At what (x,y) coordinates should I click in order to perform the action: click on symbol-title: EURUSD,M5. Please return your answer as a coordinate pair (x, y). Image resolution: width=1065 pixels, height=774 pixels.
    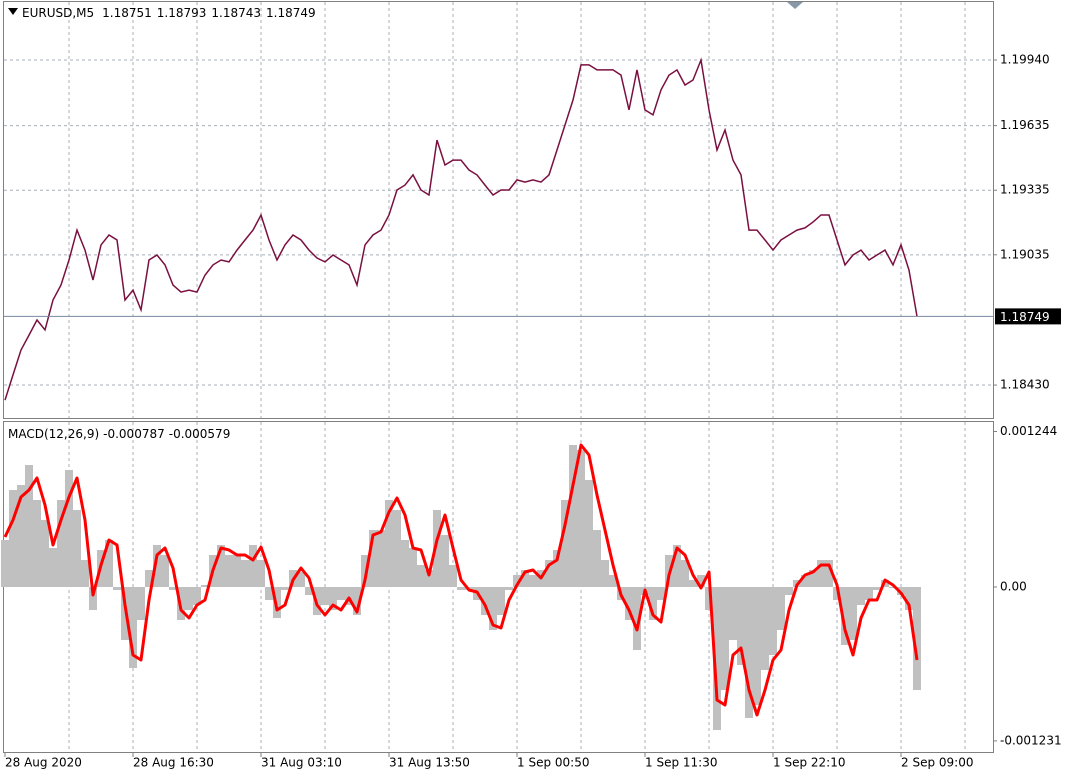
    Looking at the image, I should click on (58, 13).